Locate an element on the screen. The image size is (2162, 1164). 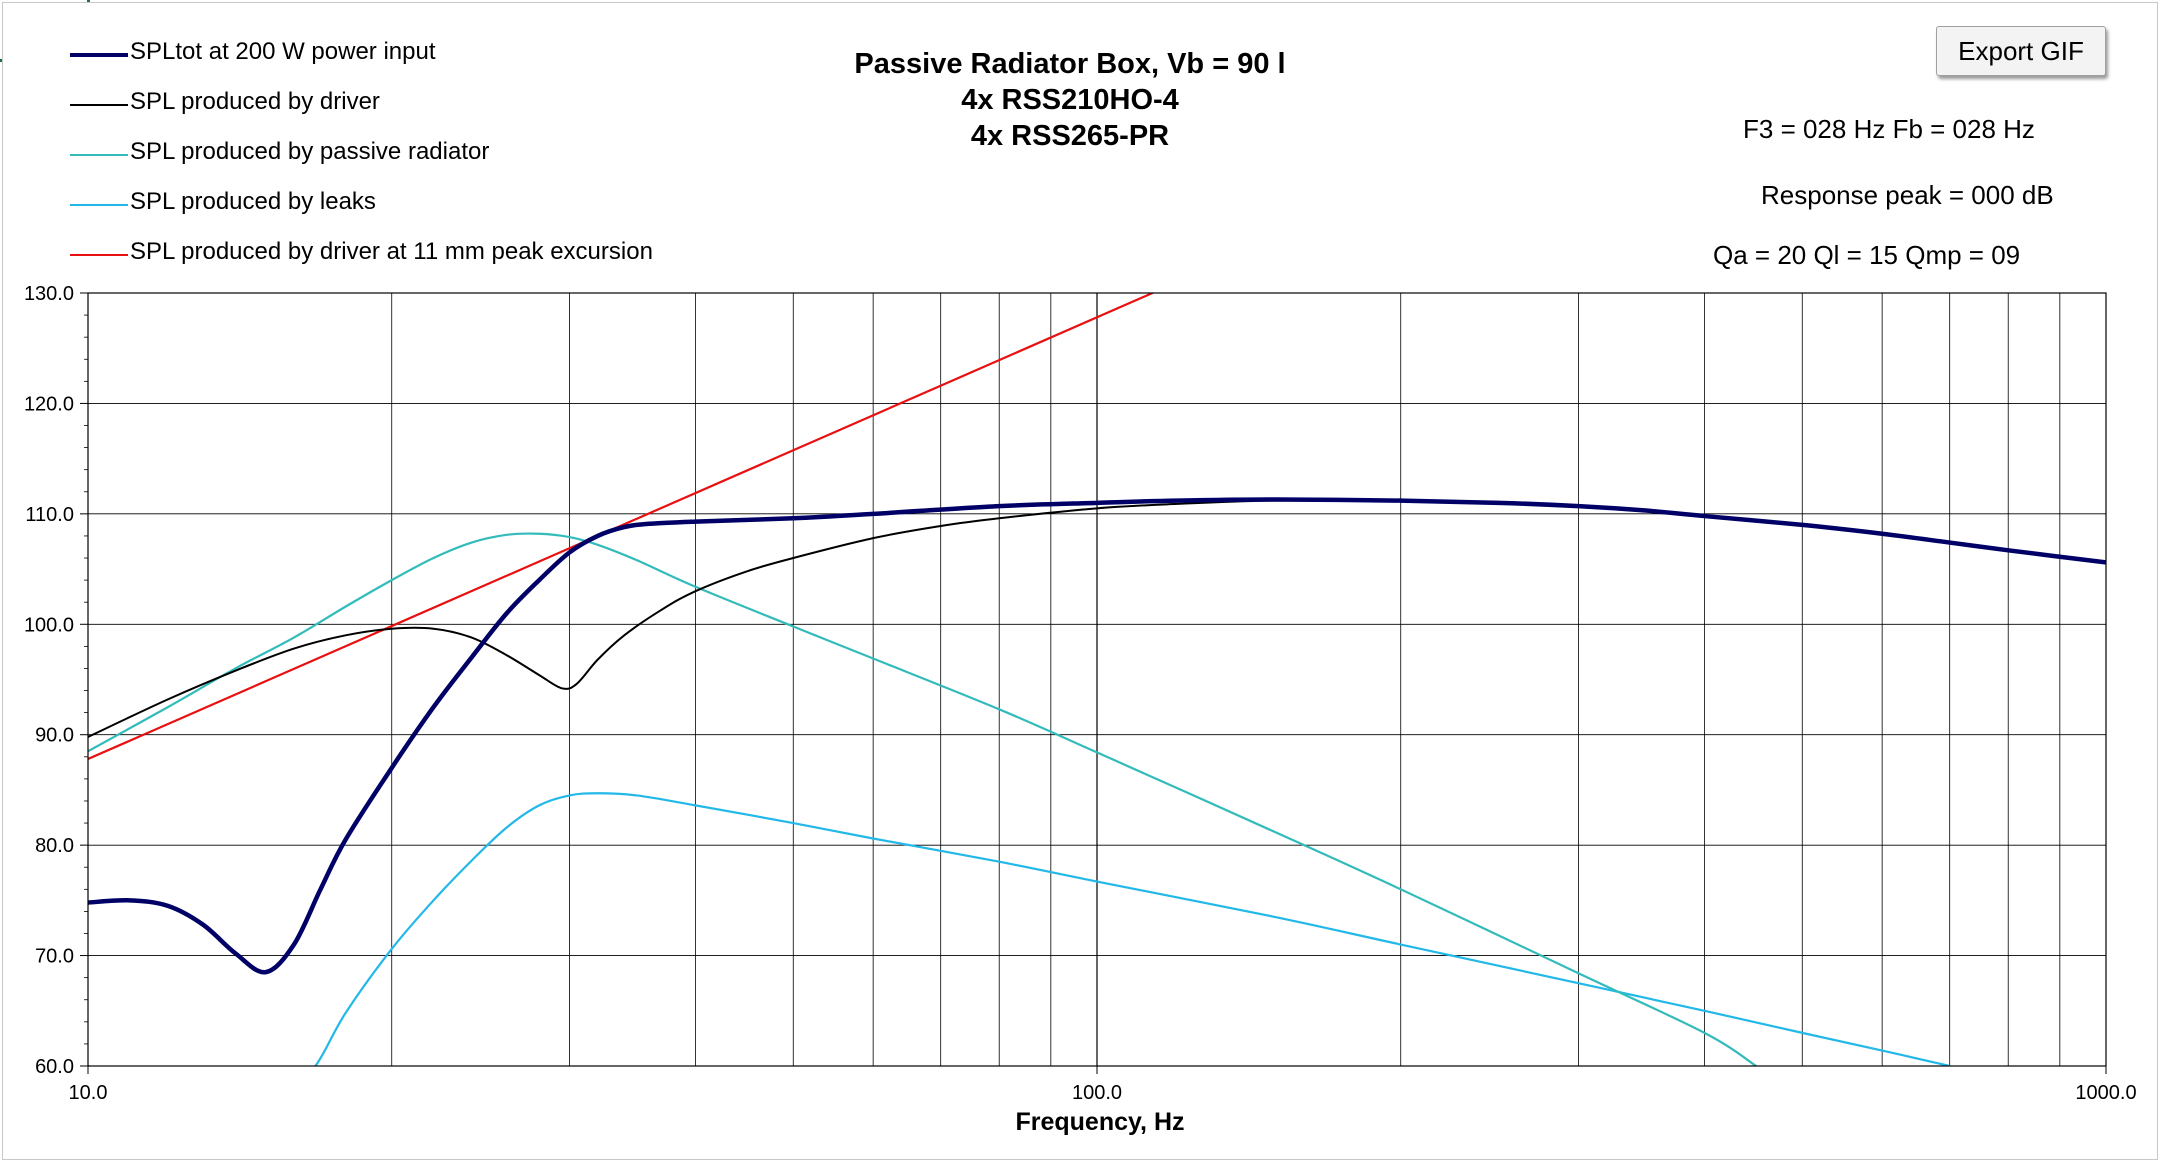
y-tick-label: 60.0 is located at coordinates (54, 1067).